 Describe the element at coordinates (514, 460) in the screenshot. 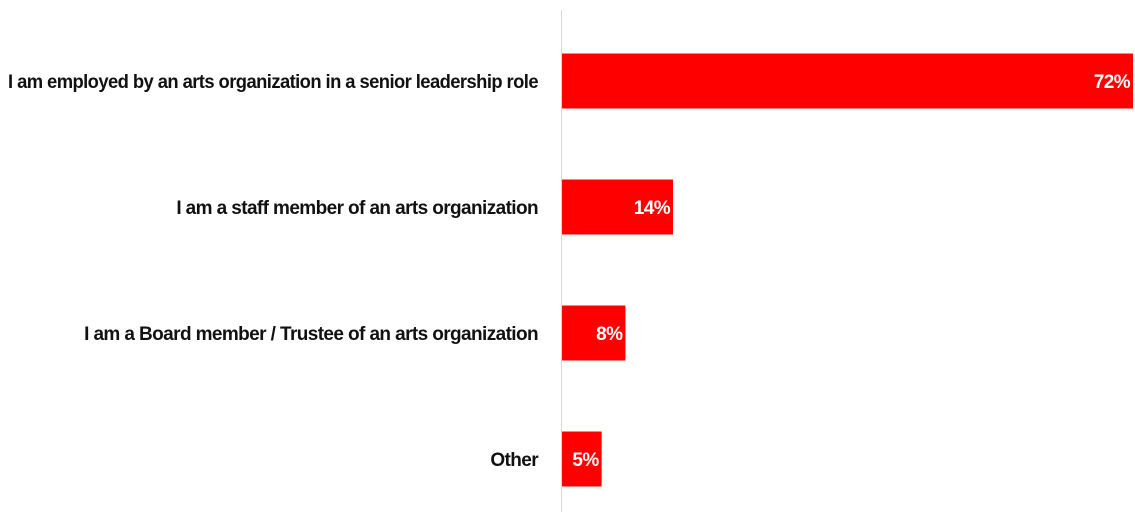

I see `category-label-3: Other` at that location.